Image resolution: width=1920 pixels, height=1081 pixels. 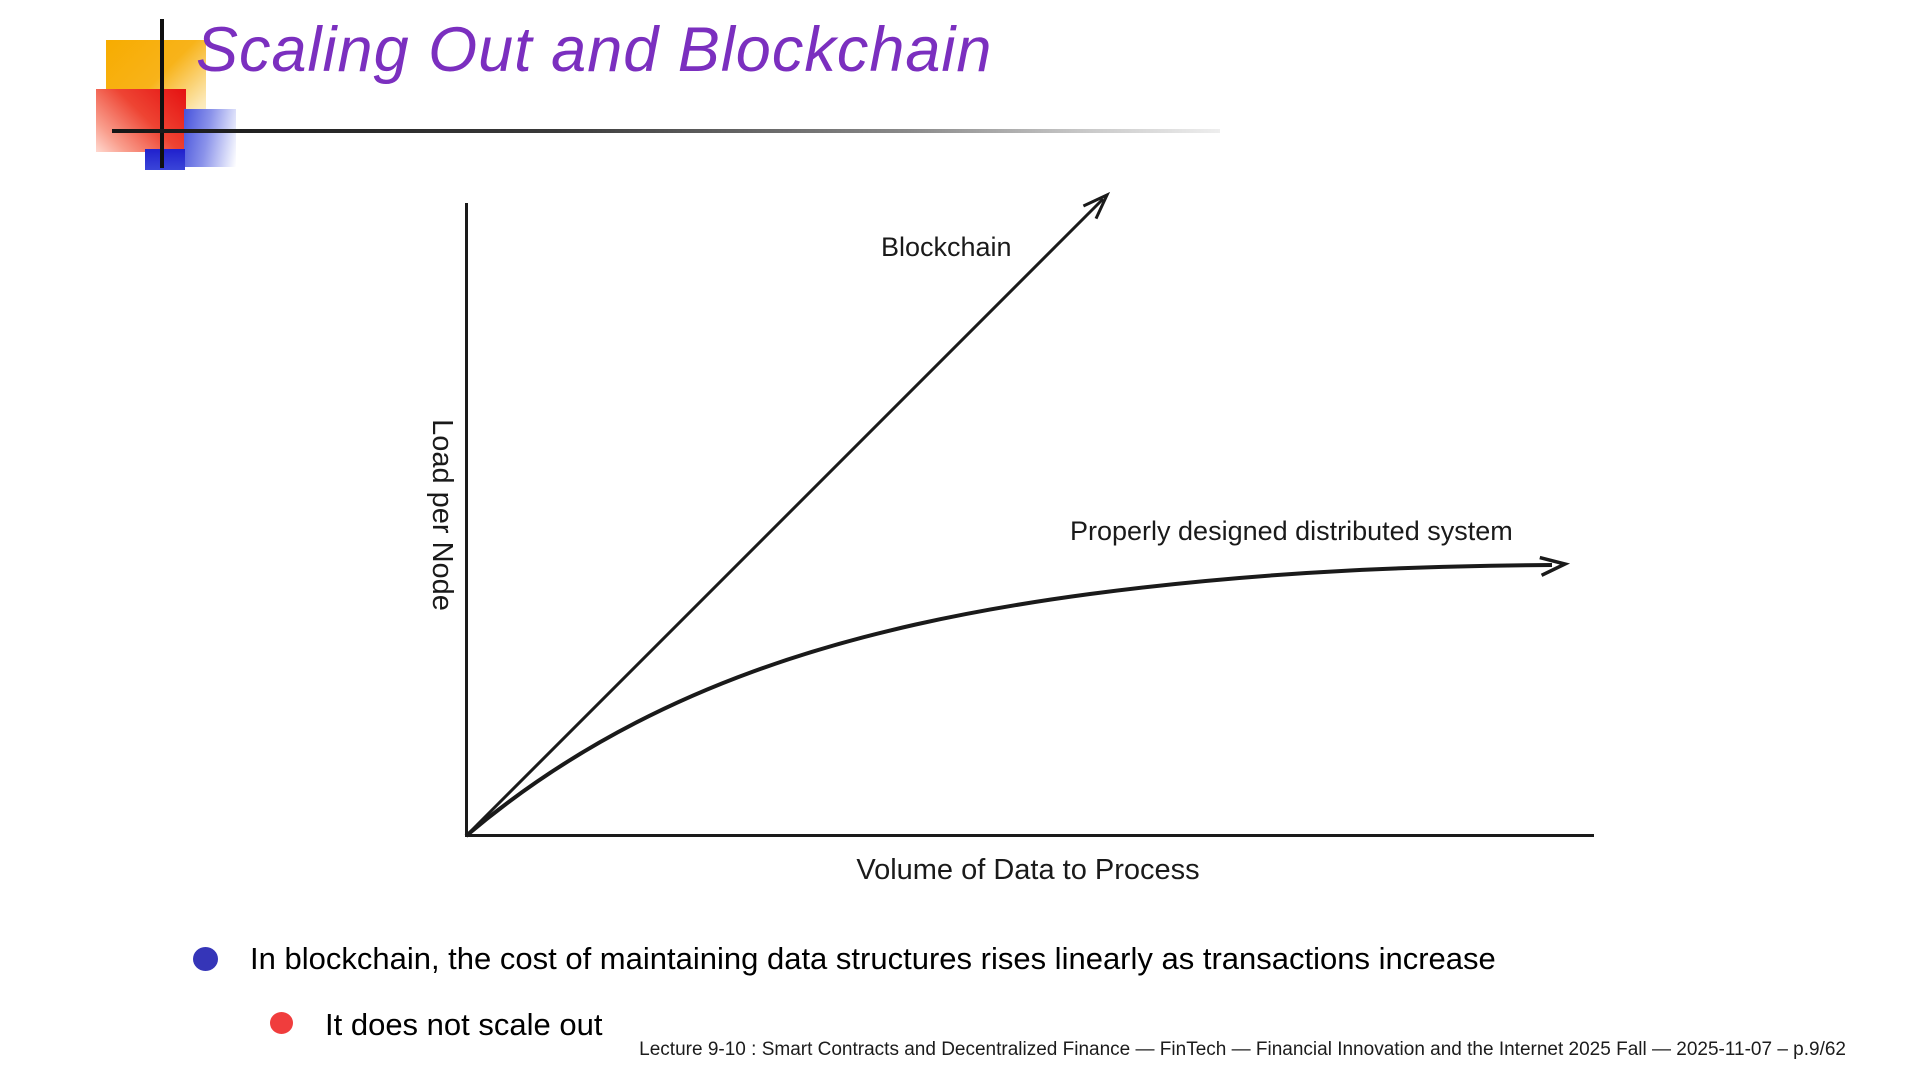 What do you see at coordinates (1027, 870) in the screenshot?
I see `x-axis-label: Volume of Data to Process` at bounding box center [1027, 870].